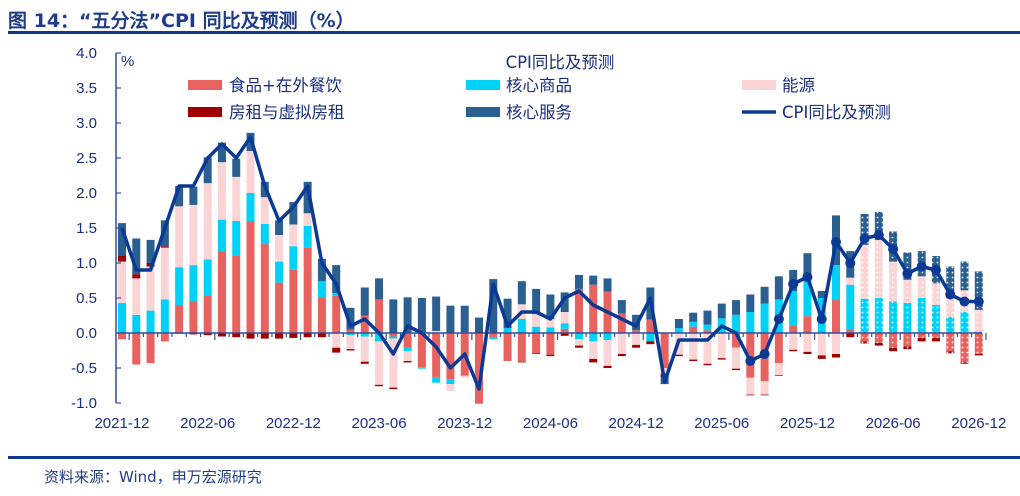  Describe the element at coordinates (86, 333) in the screenshot. I see `y-tick-label: 0.0` at that location.